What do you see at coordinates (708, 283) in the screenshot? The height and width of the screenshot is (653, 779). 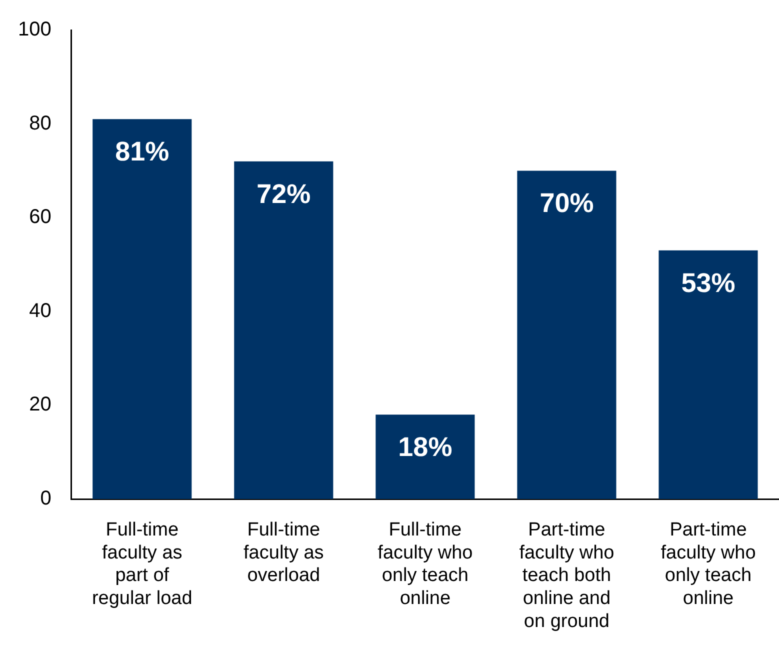 I see `data-label: 53%` at bounding box center [708, 283].